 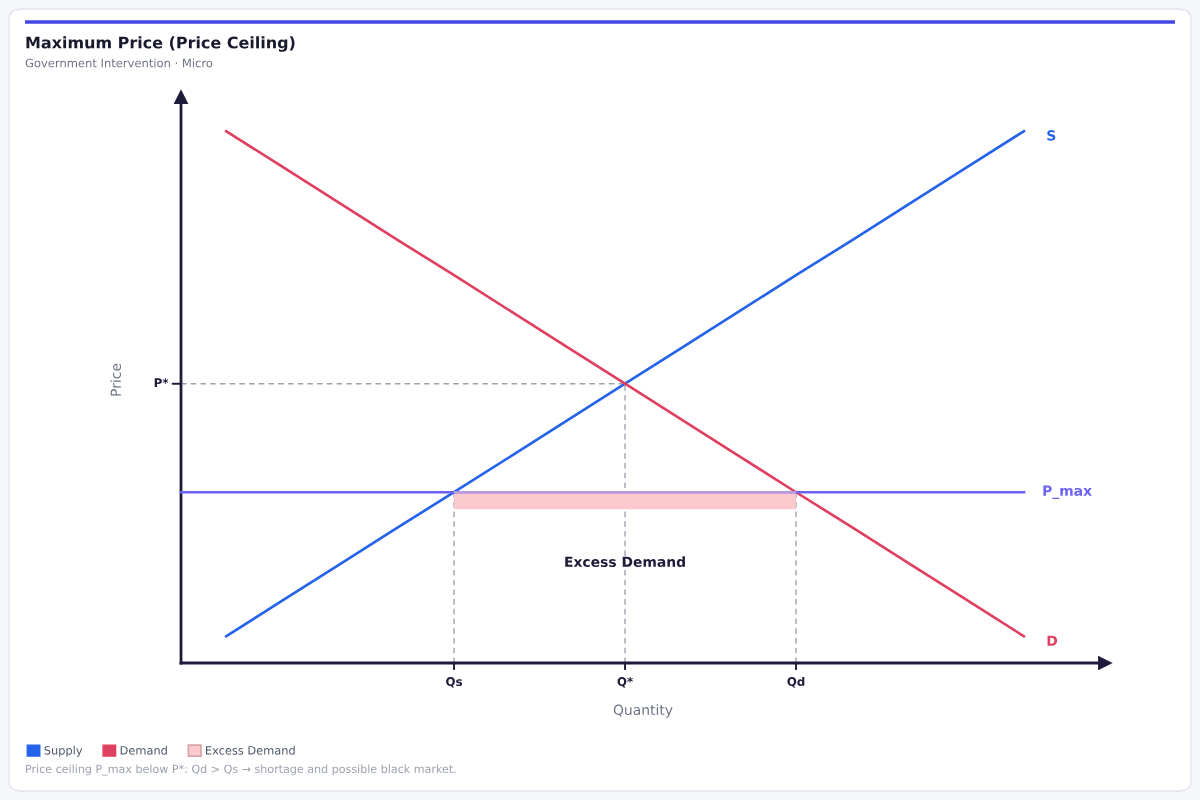 I want to click on x-tick-label: Qs, so click(x=454, y=682).